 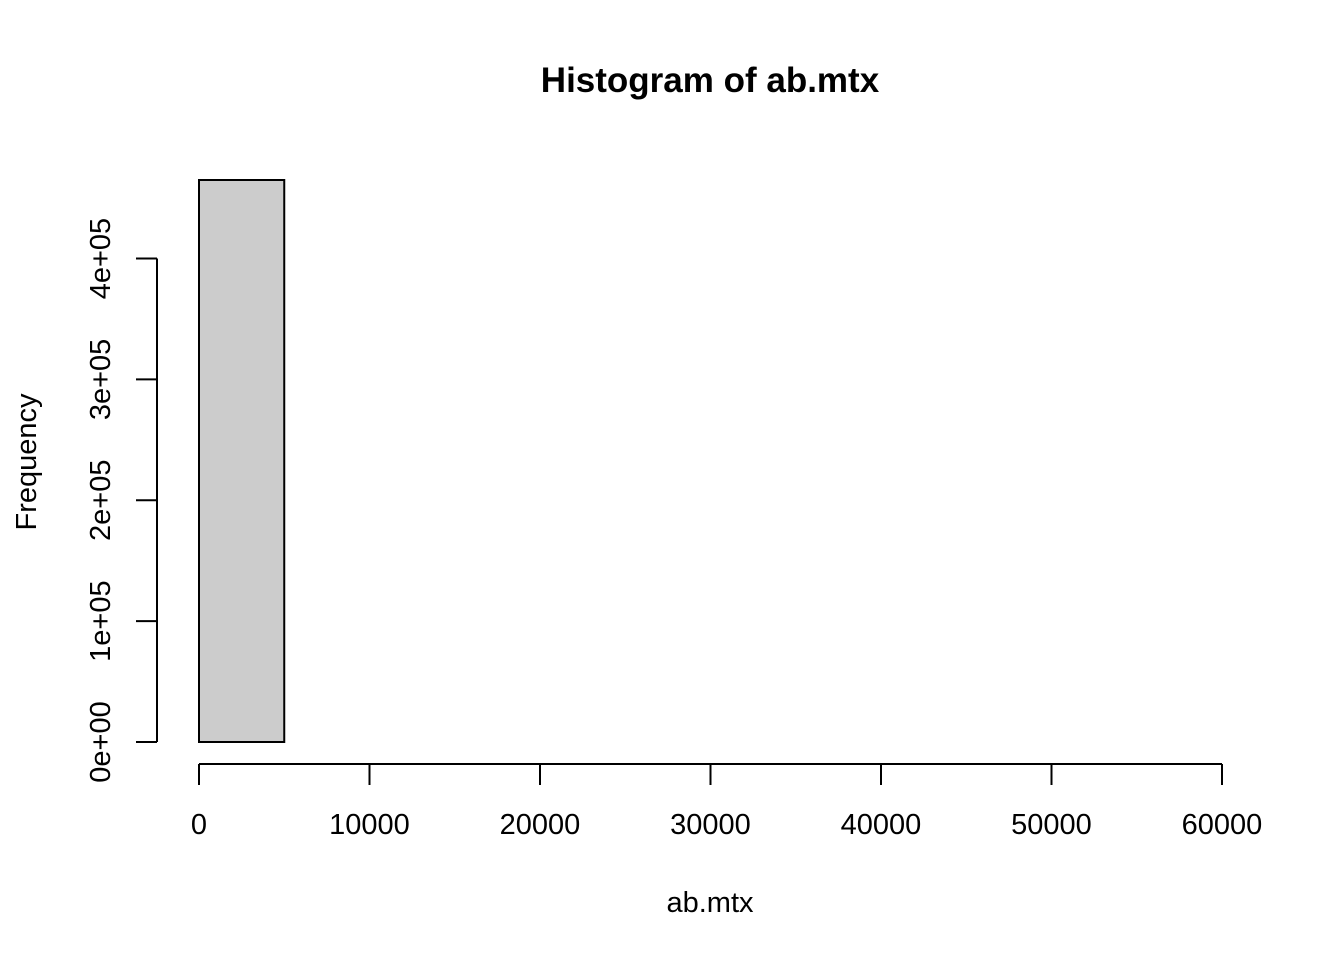 I want to click on x-tick-label: 30000, so click(x=710, y=825).